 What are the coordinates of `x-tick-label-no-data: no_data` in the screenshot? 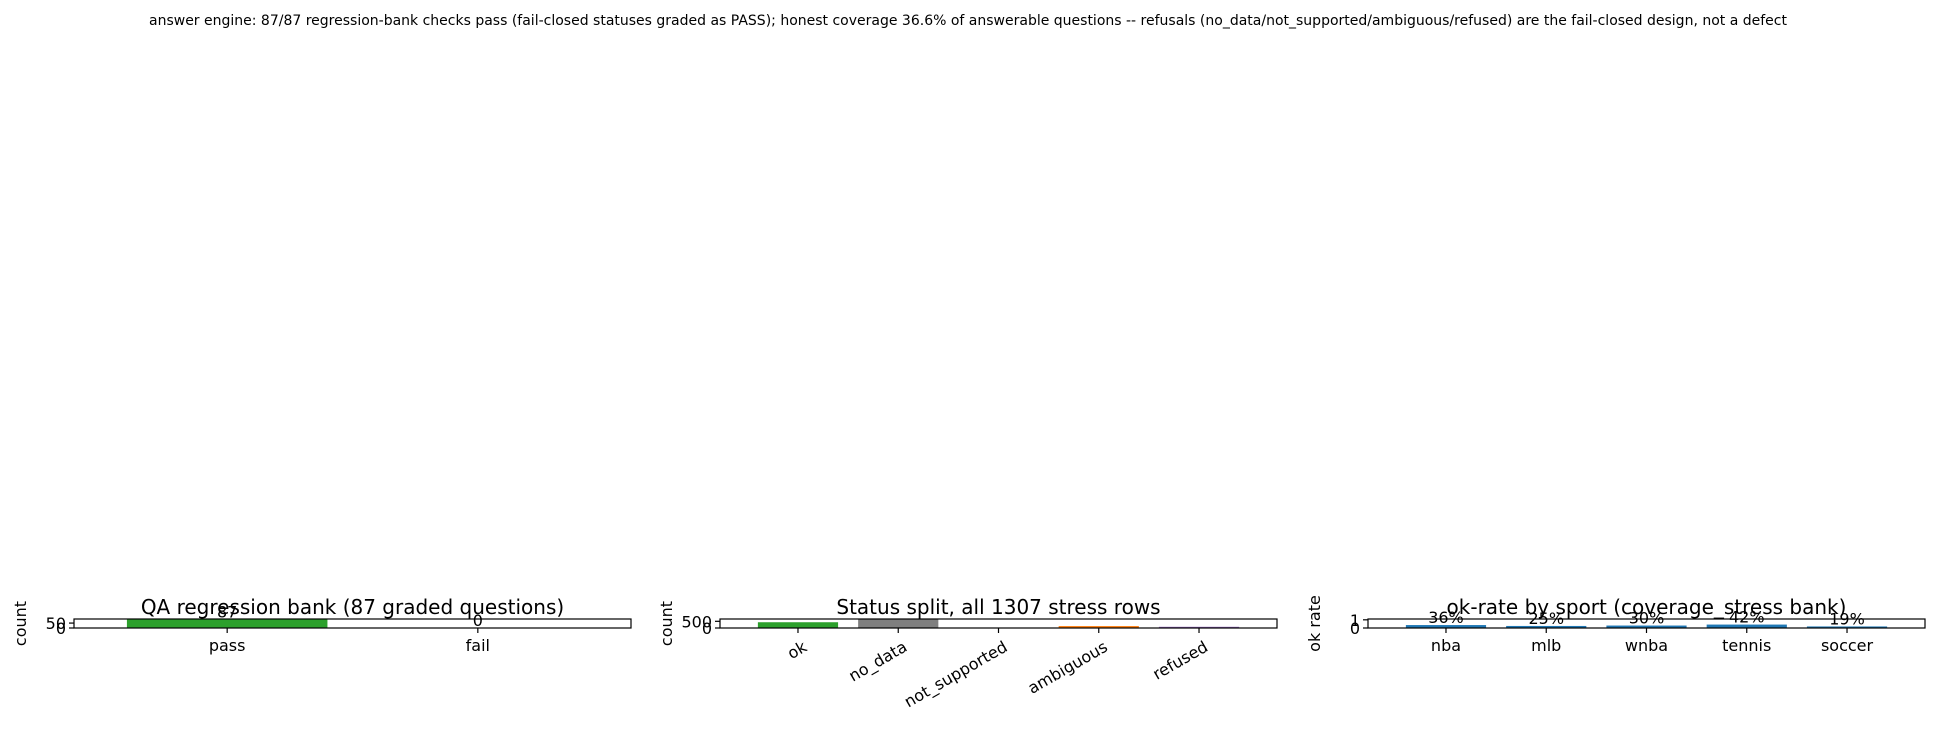 It's located at (877, 661).